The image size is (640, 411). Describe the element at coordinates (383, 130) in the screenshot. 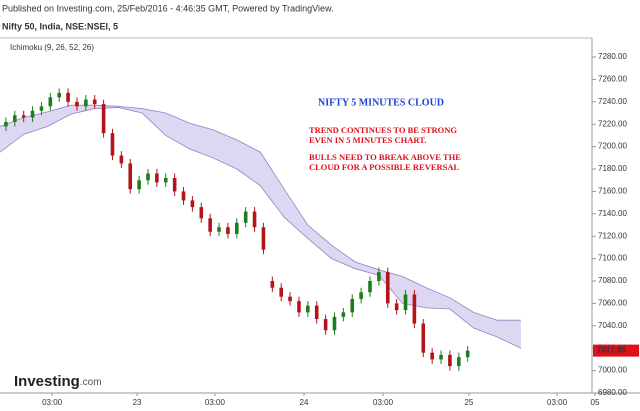

I see `annotation: TREND CONTINUES TO BE STRONG` at that location.